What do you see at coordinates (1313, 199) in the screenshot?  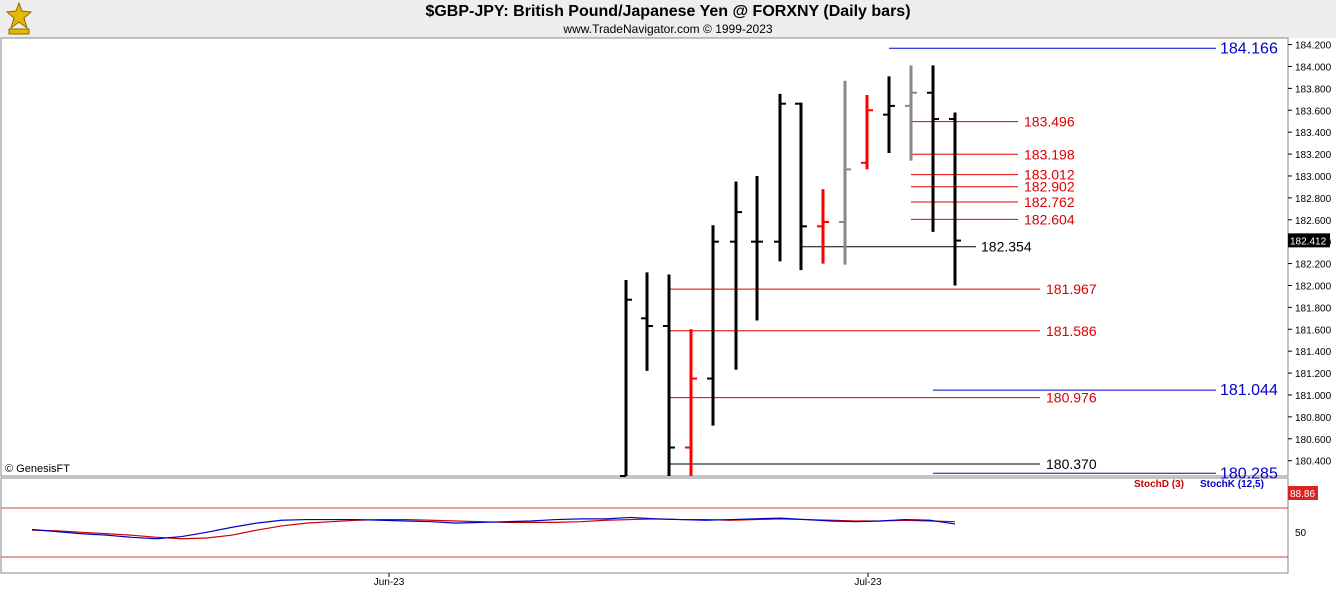 I see `y-tick-label: 182.800` at bounding box center [1313, 199].